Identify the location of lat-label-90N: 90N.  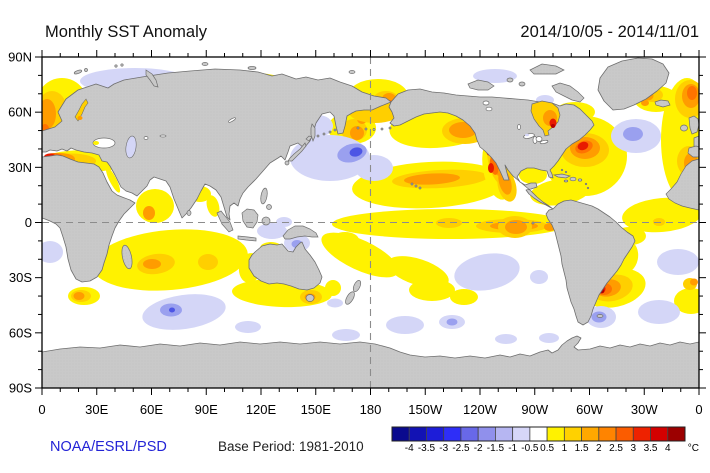
(20, 57).